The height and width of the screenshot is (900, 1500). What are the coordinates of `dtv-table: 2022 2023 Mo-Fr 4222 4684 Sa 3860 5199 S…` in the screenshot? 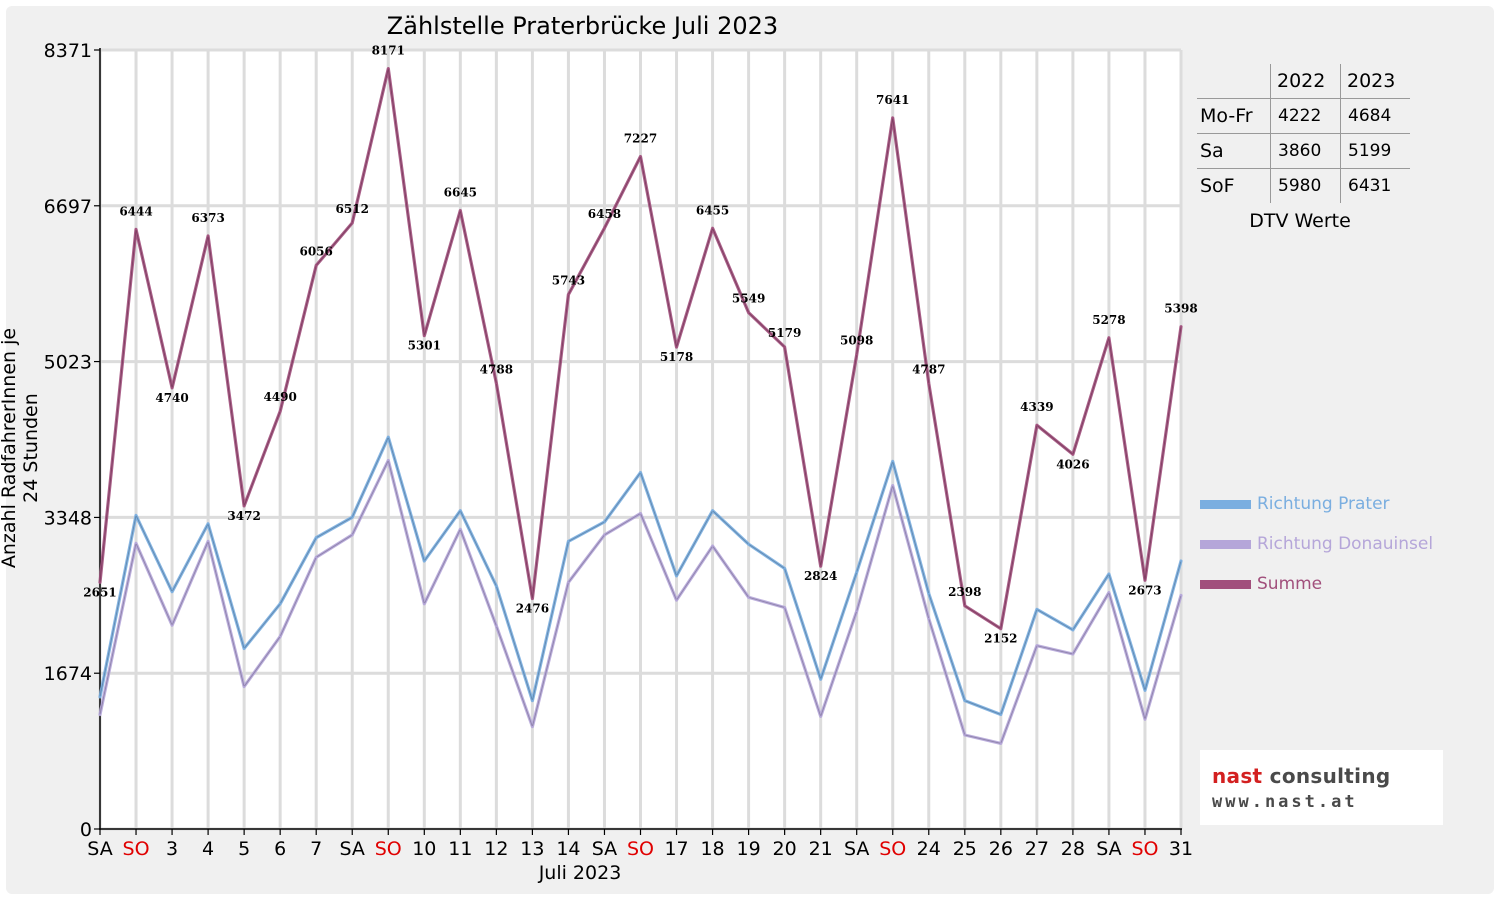 It's located at (1303, 133).